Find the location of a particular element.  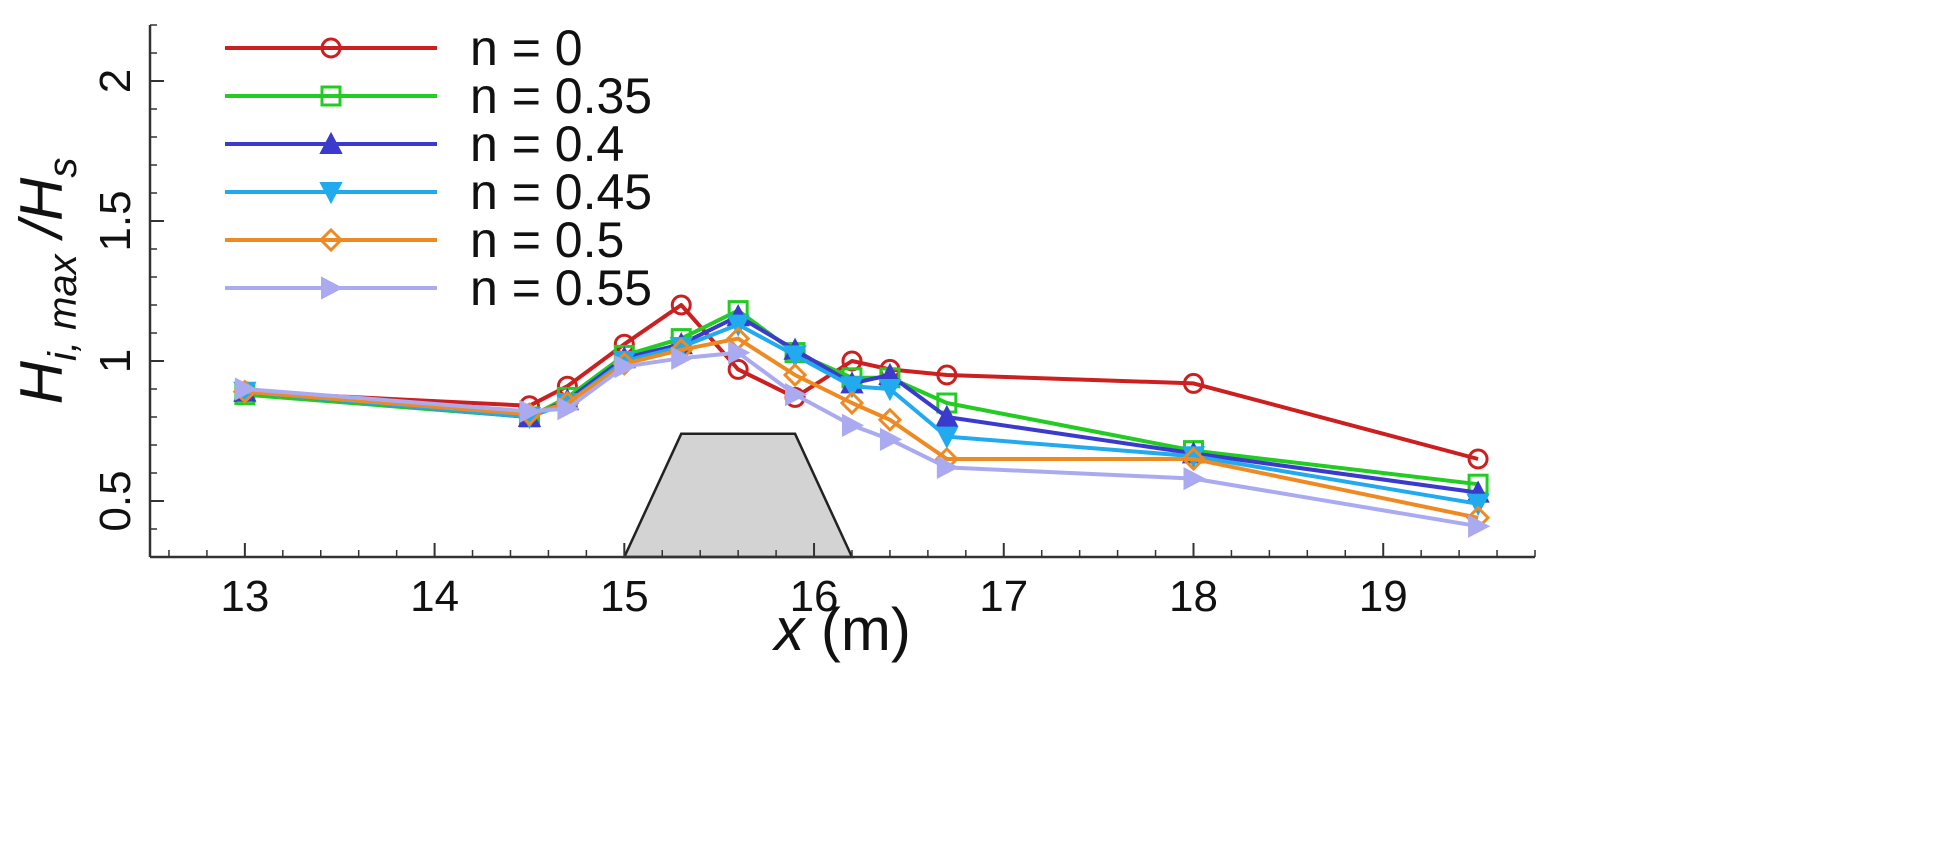

x-tick-label: 16 is located at coordinates (814, 596).